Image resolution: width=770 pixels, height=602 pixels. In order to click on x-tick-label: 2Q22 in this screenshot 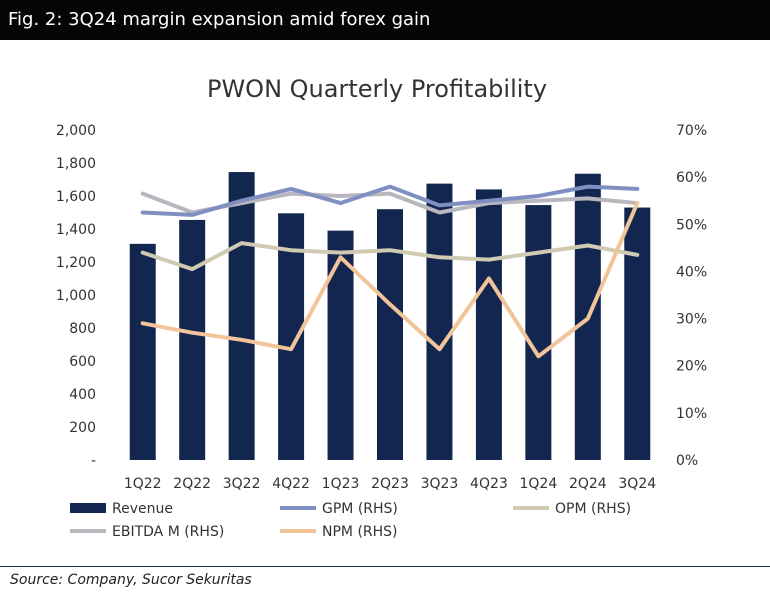, I will do `click(192, 484)`.